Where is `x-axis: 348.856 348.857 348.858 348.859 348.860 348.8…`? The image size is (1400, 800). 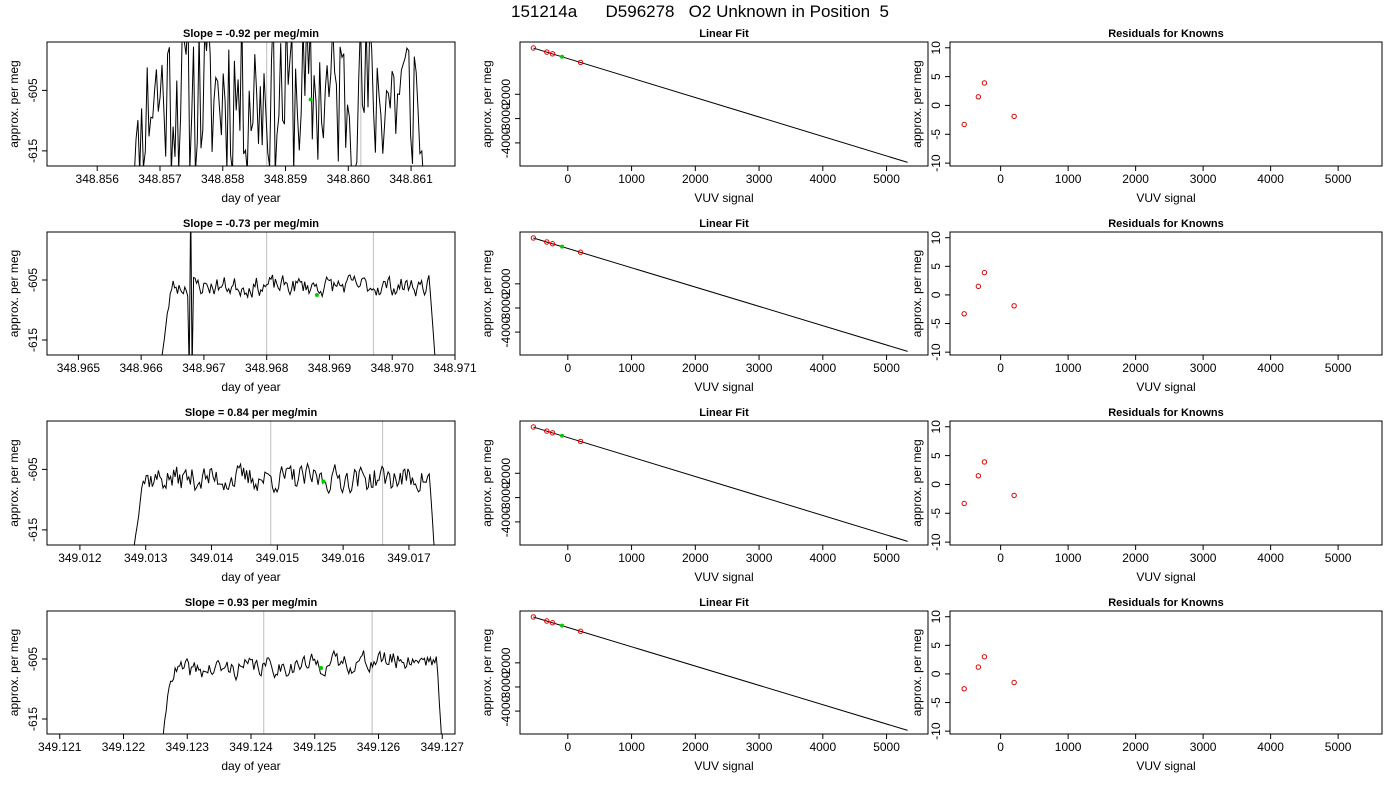
x-axis: 348.856 348.857 348.858 348.859 348.860 348.8… is located at coordinates (254, 176).